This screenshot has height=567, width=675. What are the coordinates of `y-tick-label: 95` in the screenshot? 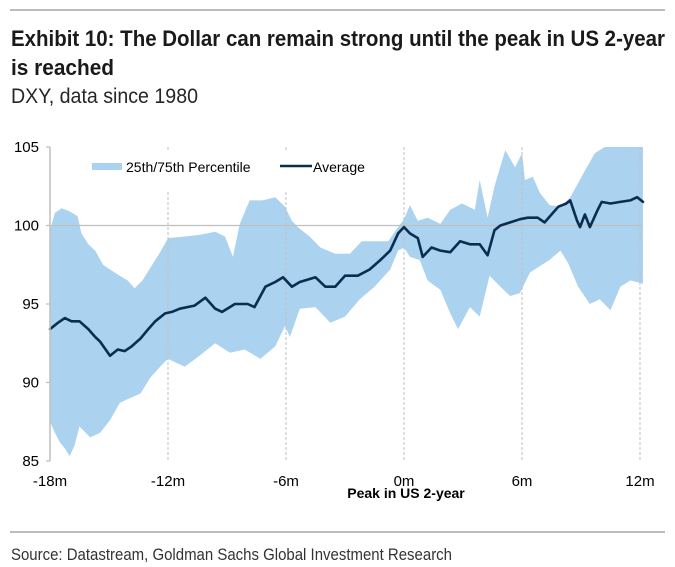 It's located at (30, 304).